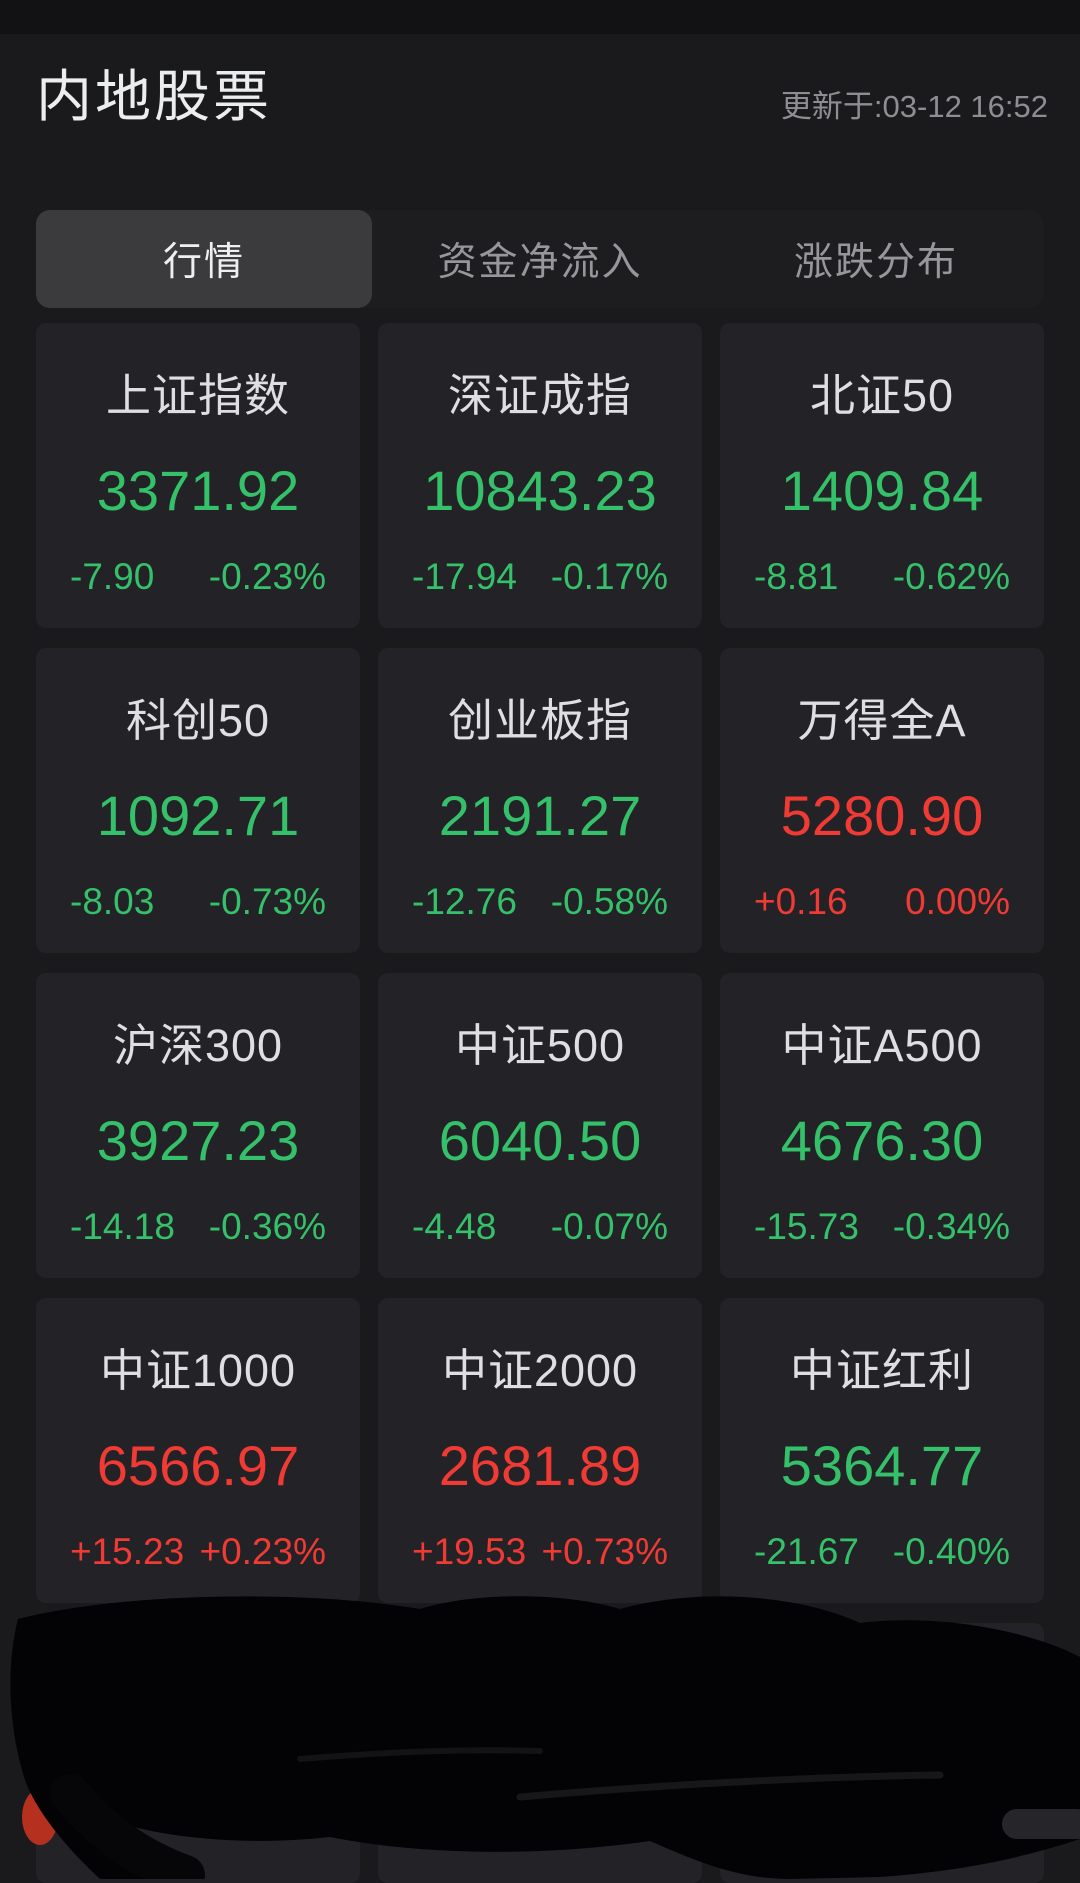 This screenshot has height=1883, width=1080. Describe the element at coordinates (112, 901) in the screenshot. I see `index-change: -8.03` at that location.